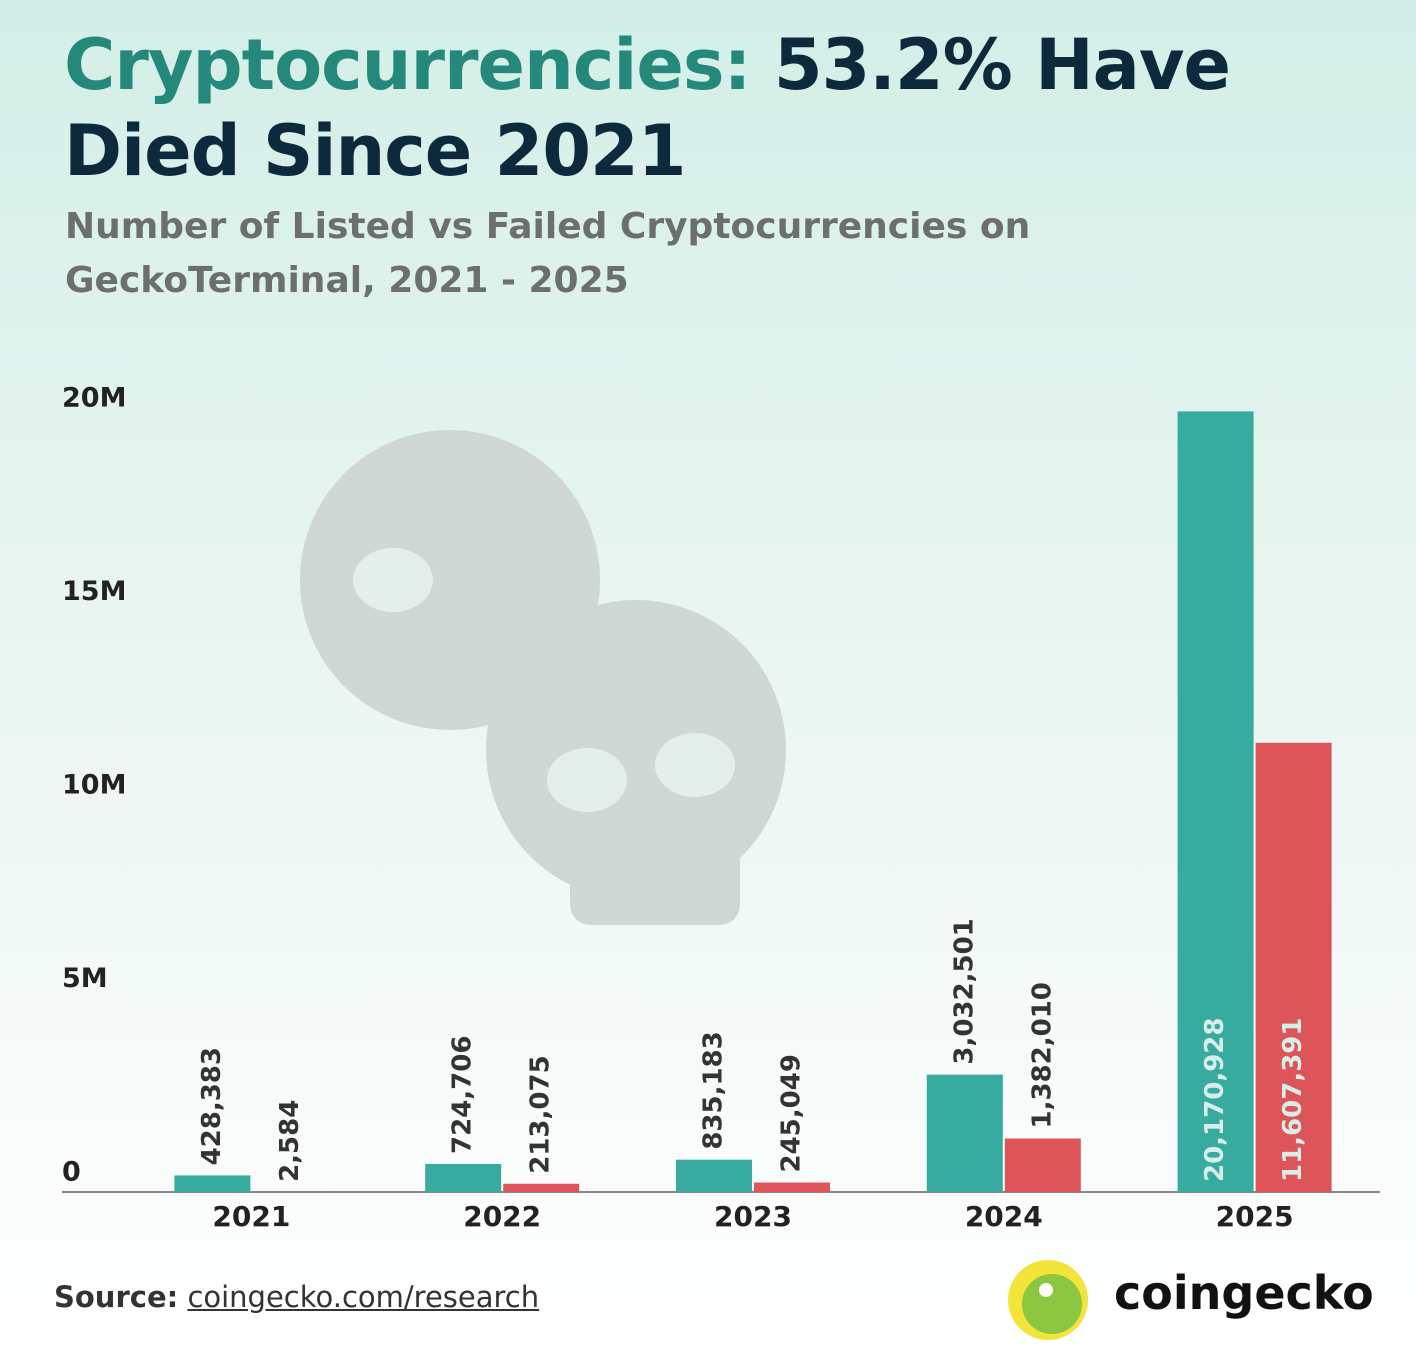 The width and height of the screenshot is (1416, 1360). Describe the element at coordinates (647, 108) in the screenshot. I see `title-main: 53.2% Have Died Since 2021` at that location.